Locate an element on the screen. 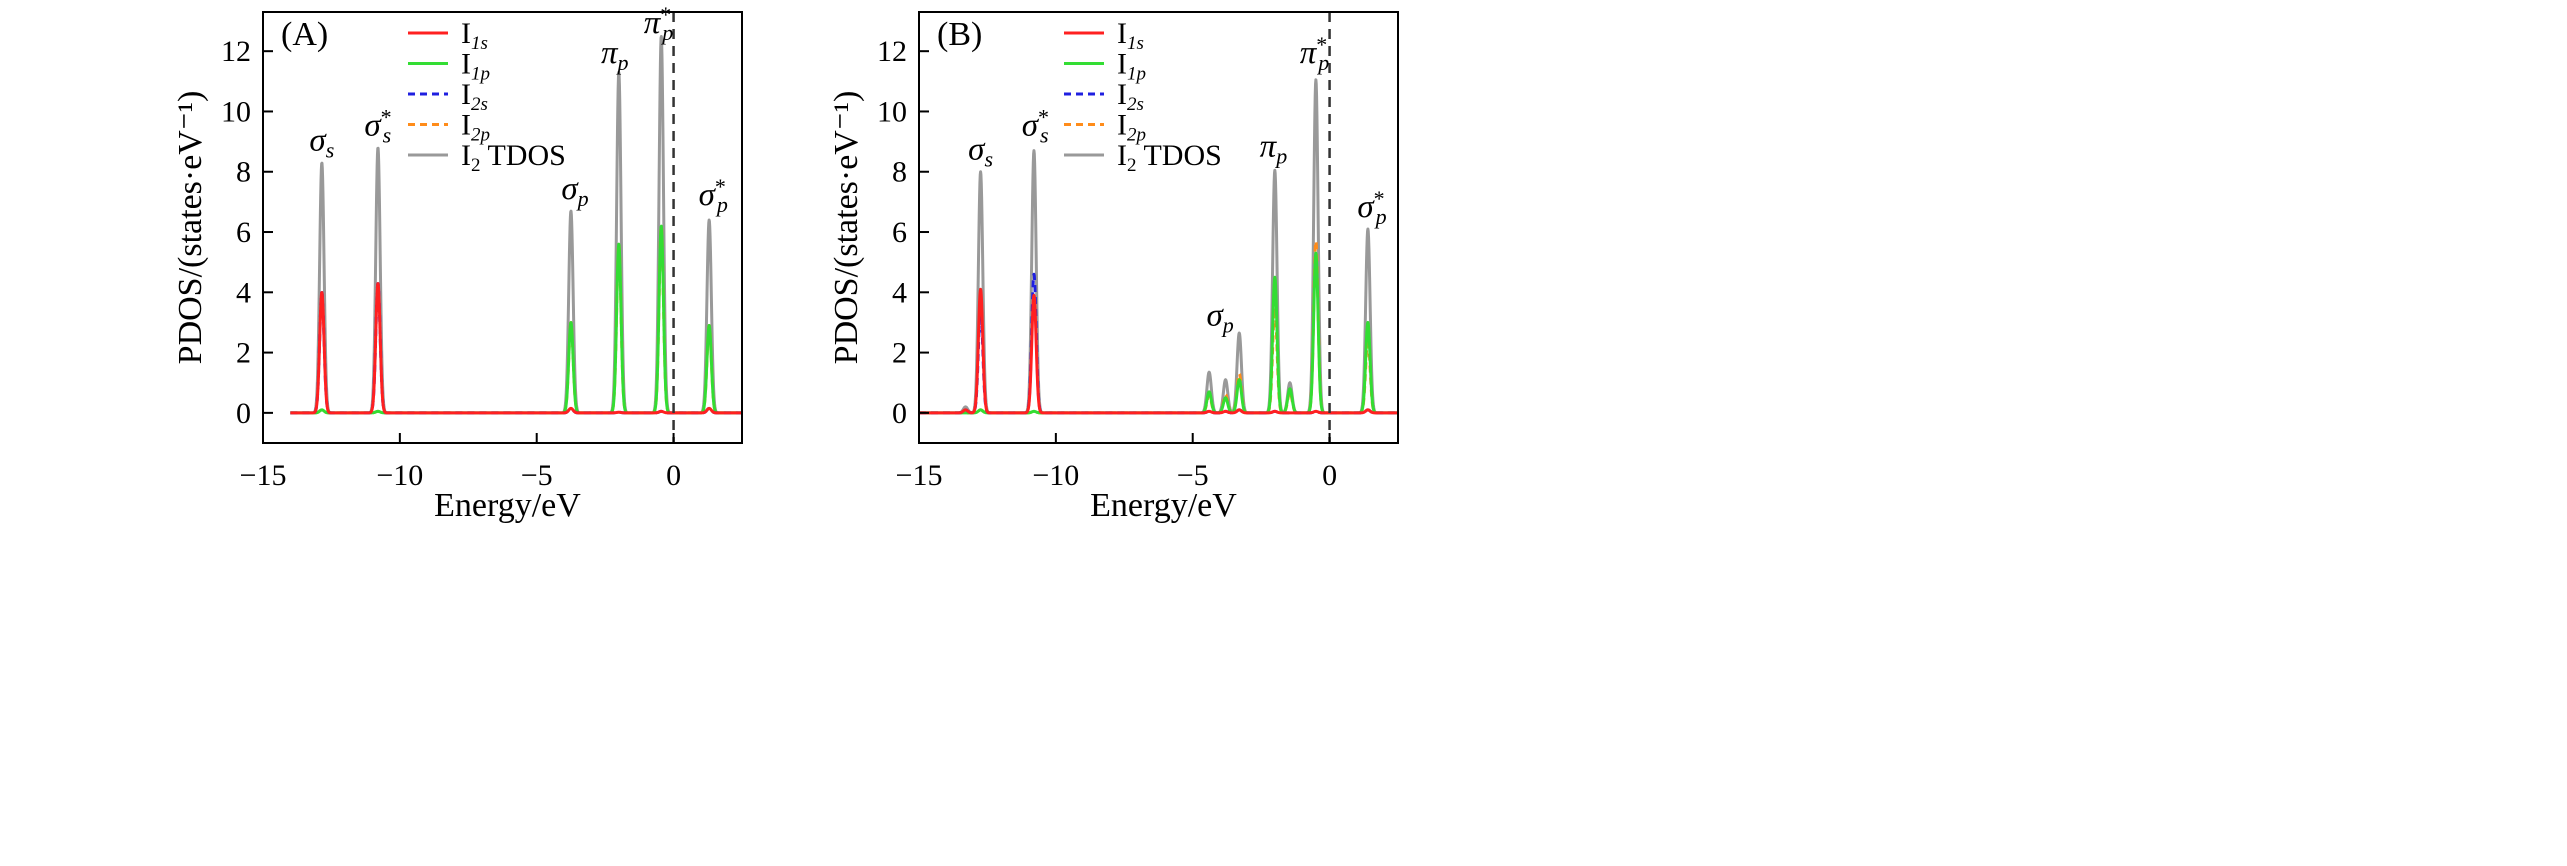 This screenshot has width=2567, height=866. legend-label: I1p is located at coordinates (1131, 66).